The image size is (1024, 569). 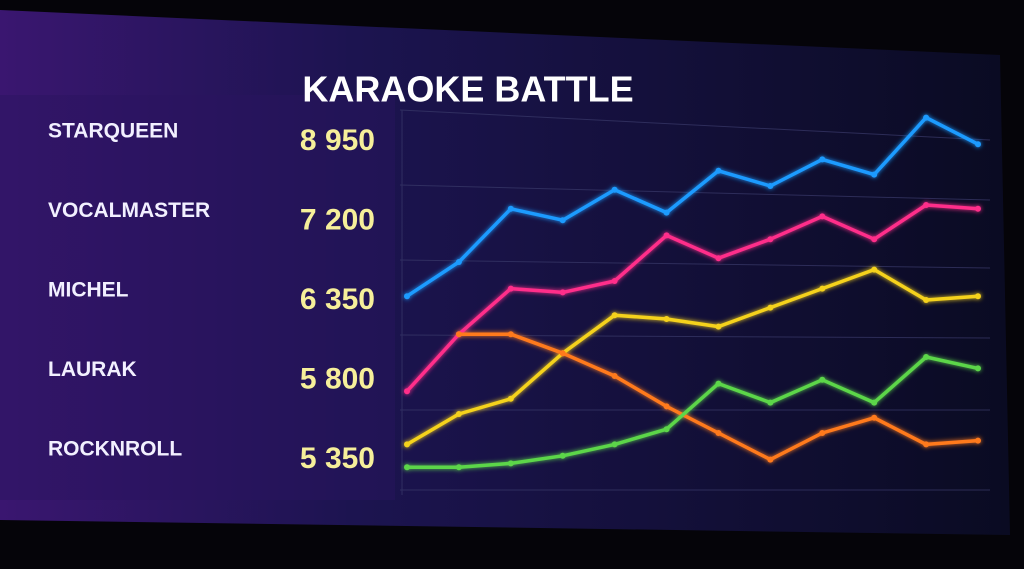 I want to click on player-score: 7 200, so click(x=337, y=219).